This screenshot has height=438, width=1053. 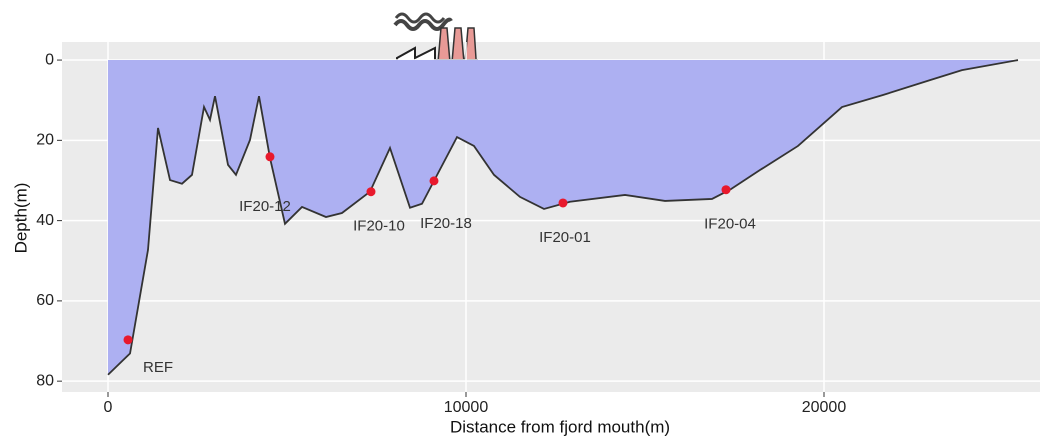 I want to click on station-label: REF, so click(x=158, y=367).